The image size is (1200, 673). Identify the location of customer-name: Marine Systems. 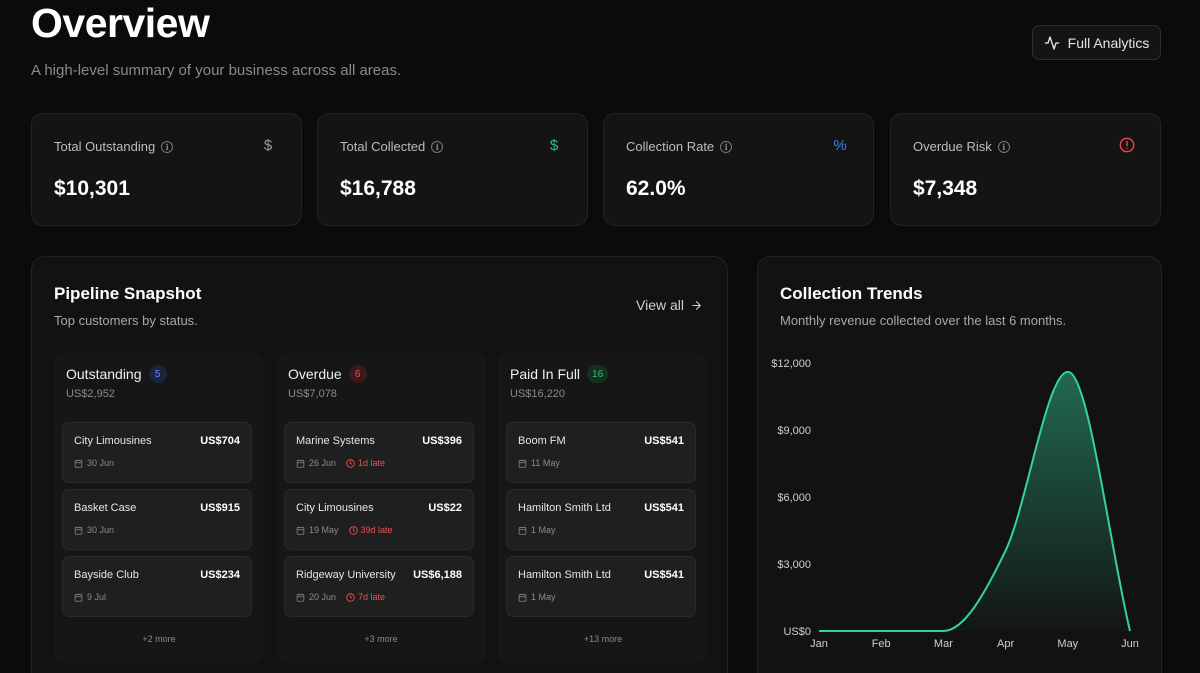
(335, 441).